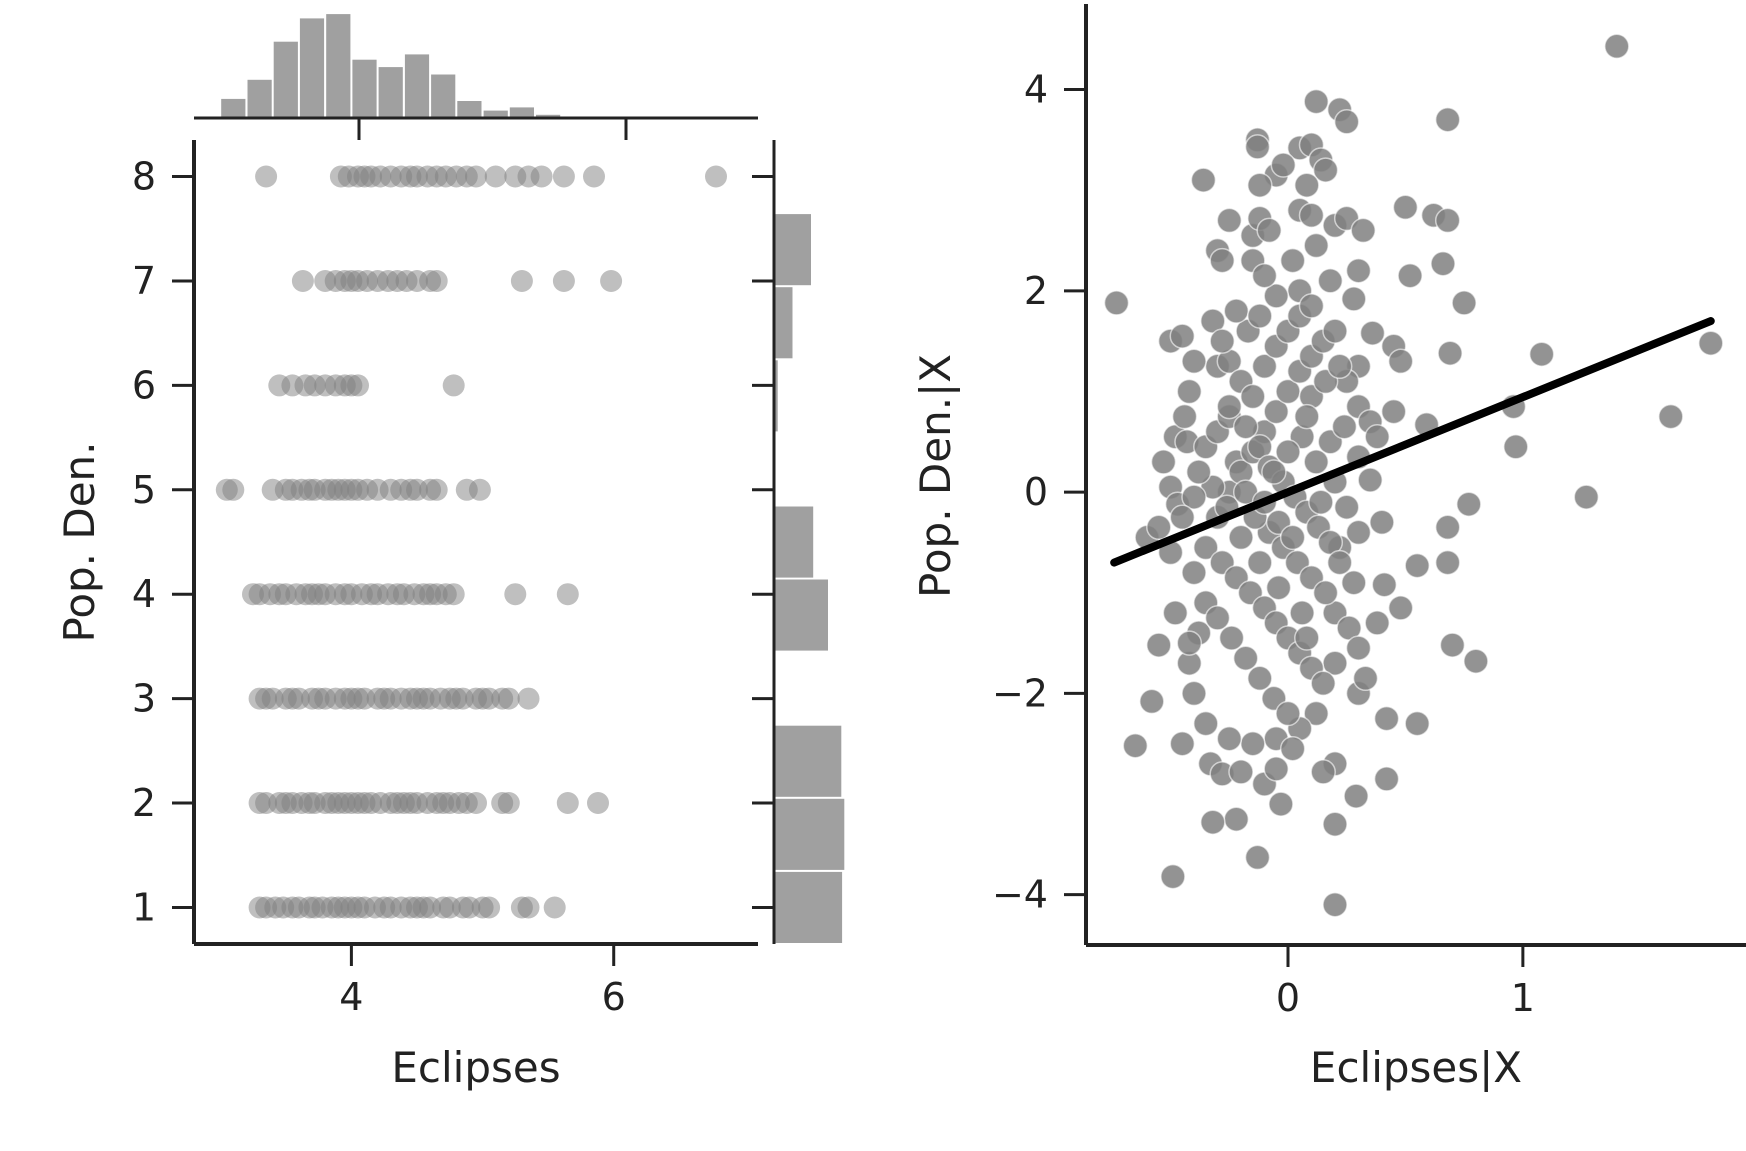 The height and width of the screenshot is (1151, 1746). What do you see at coordinates (935, 476) in the screenshot?
I see `regression-y-axis-label: Pop. Den.|X` at bounding box center [935, 476].